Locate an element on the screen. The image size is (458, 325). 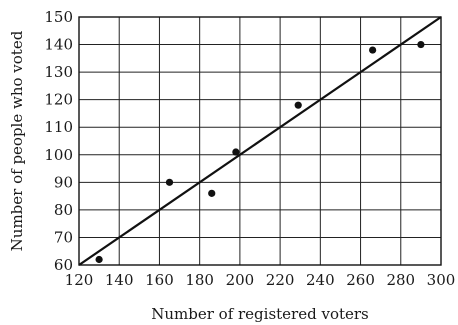
y-axis-tick-labels: 60 70 80 90 100 110 120 130 140 150 is located at coordinates (58, 141).